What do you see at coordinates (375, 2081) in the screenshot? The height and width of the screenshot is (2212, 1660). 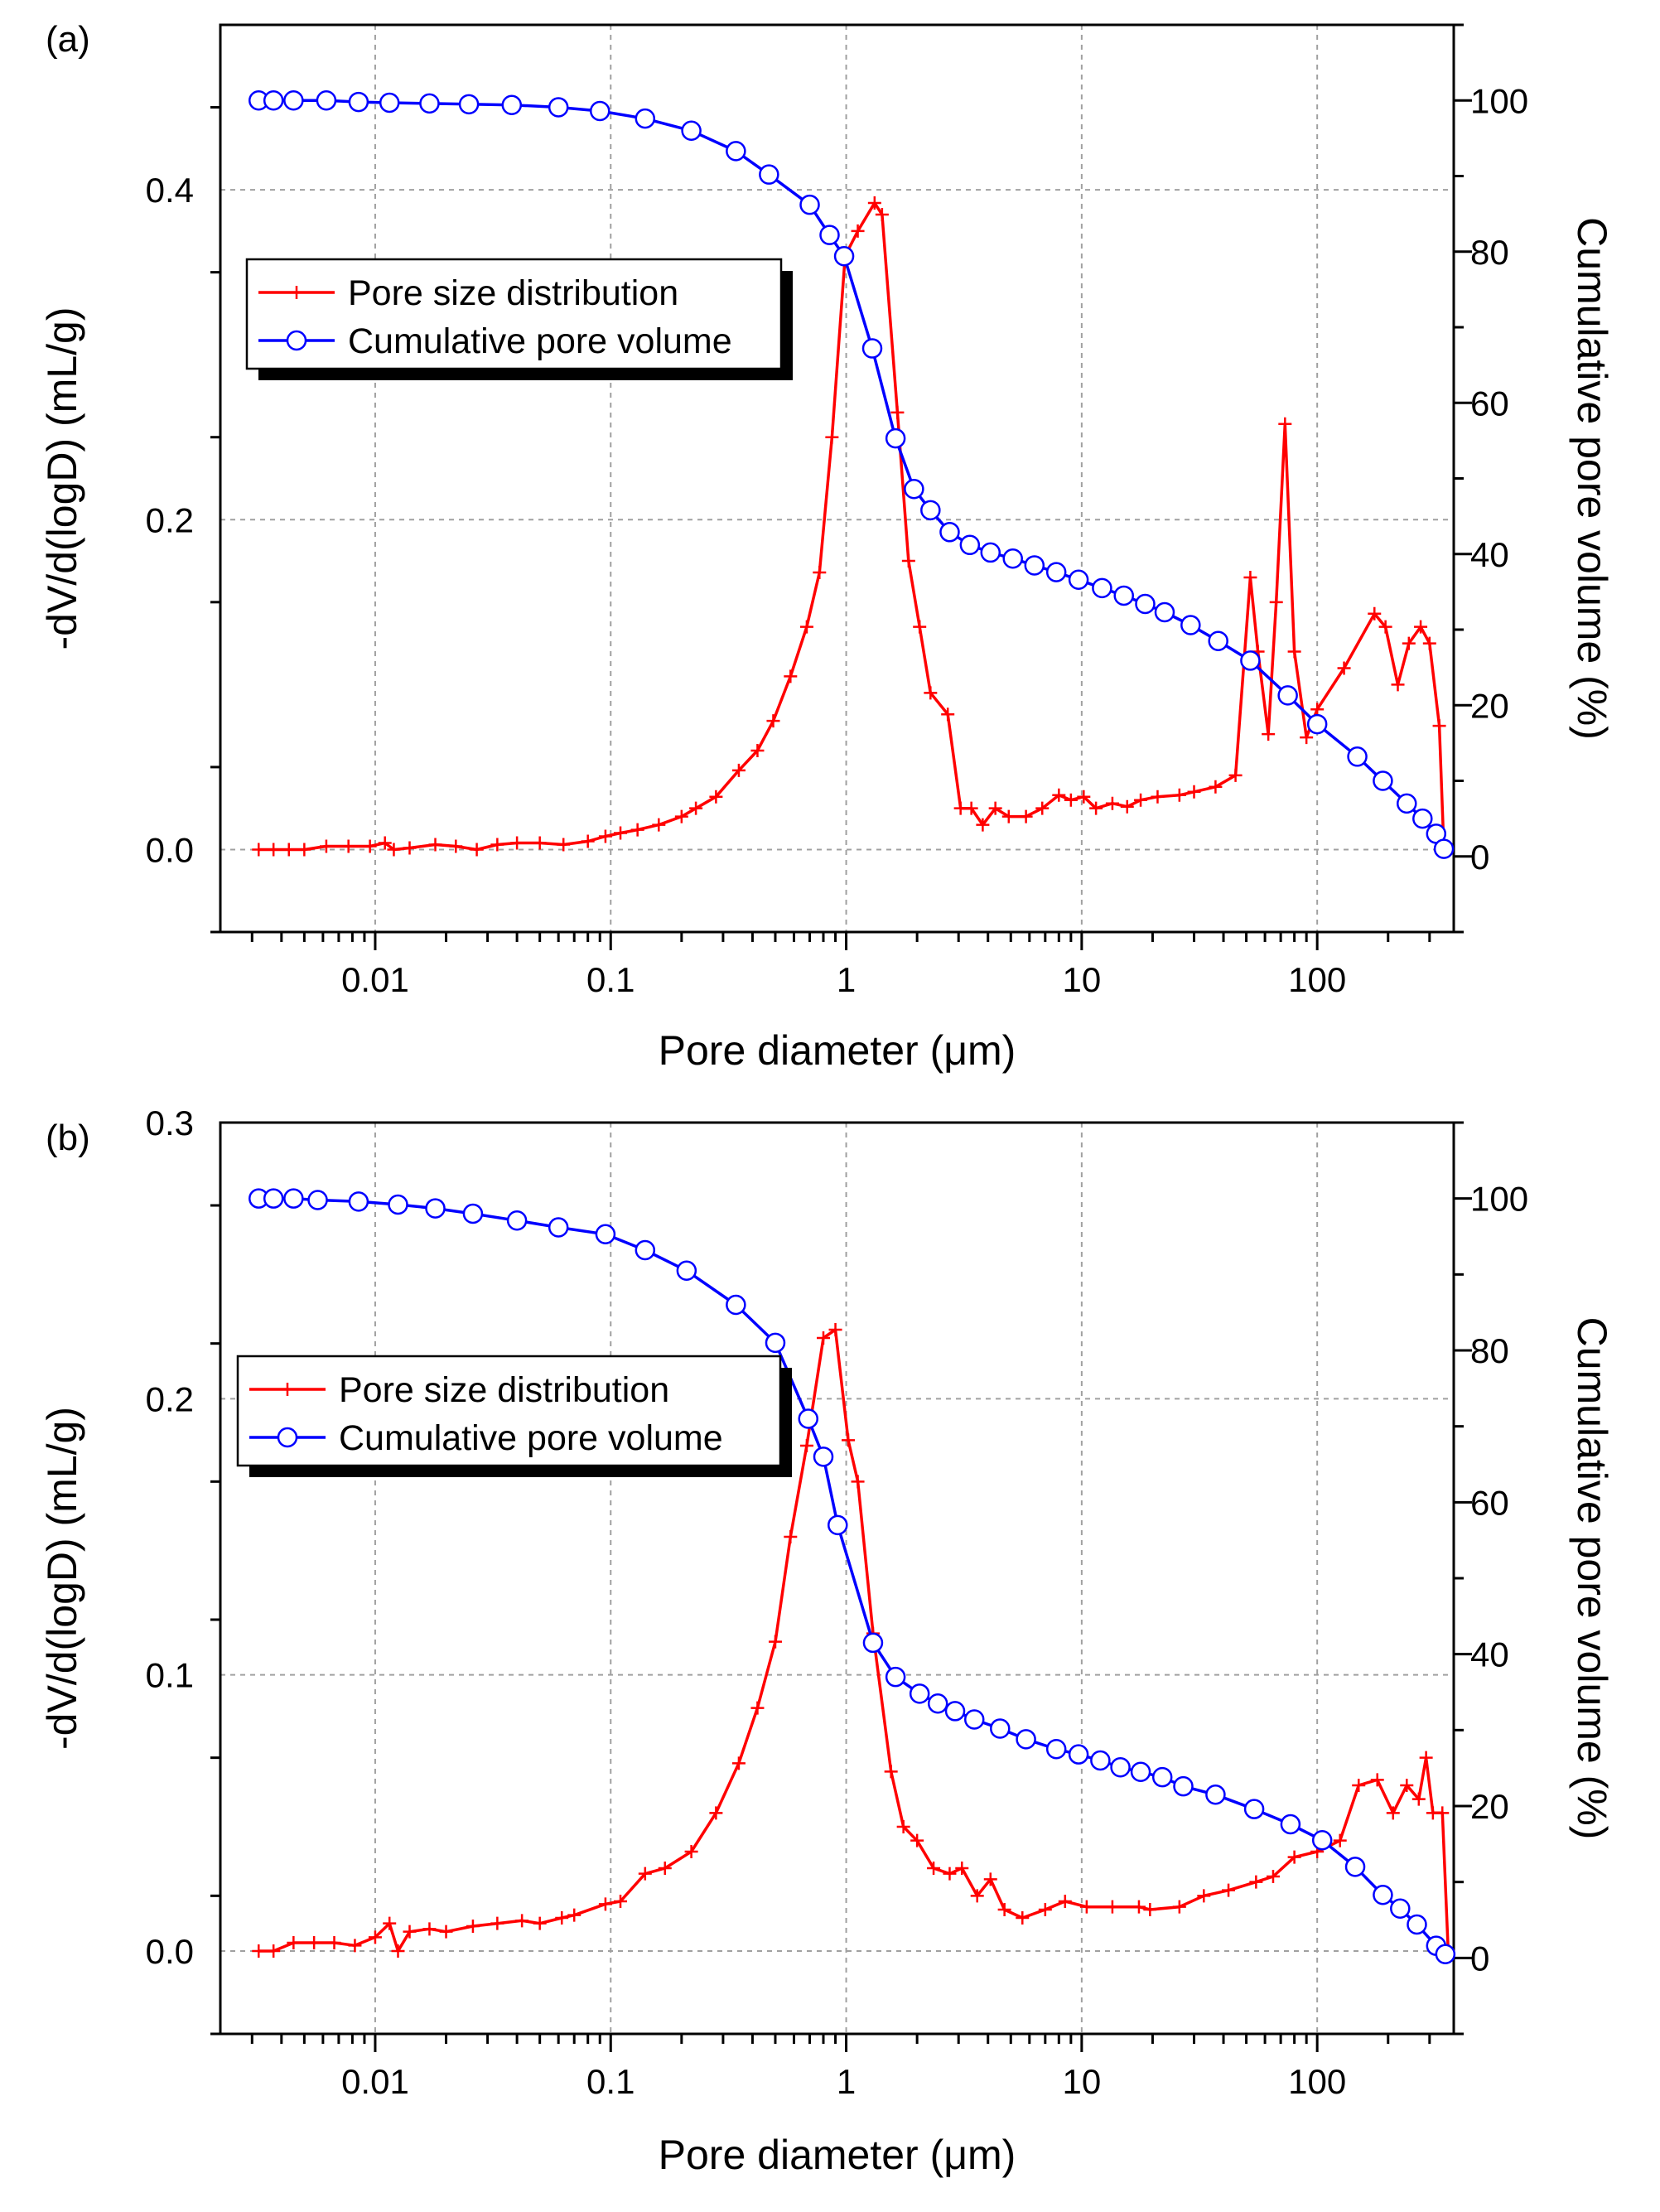 I see `x-tick-label: 0.01` at bounding box center [375, 2081].